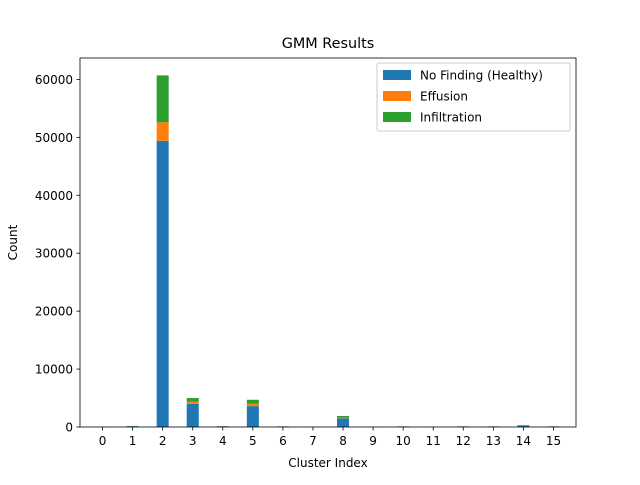  What do you see at coordinates (473, 97) in the screenshot?
I see `legend: No Finding (Healthy) Effusion Infiltration` at bounding box center [473, 97].